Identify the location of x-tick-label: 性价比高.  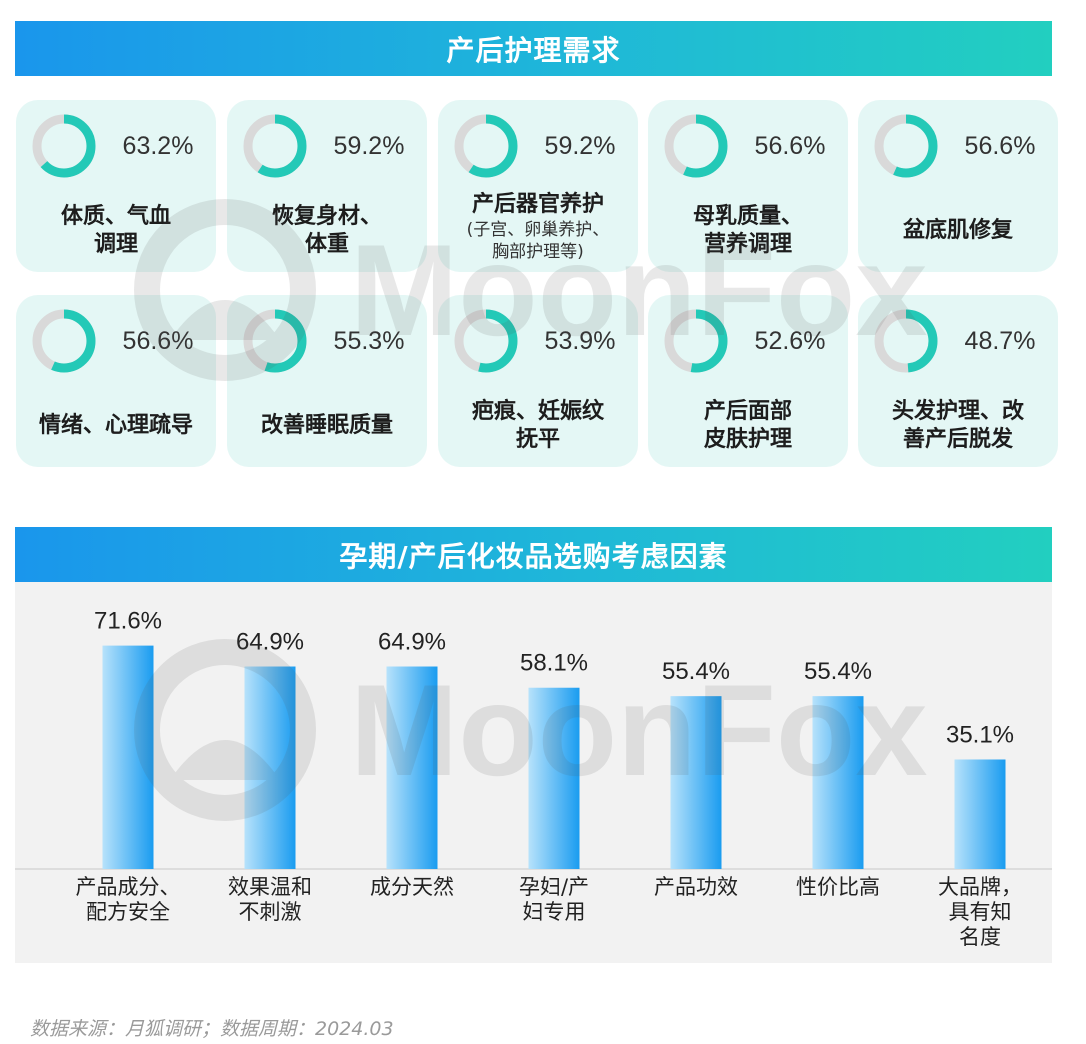
(838, 887).